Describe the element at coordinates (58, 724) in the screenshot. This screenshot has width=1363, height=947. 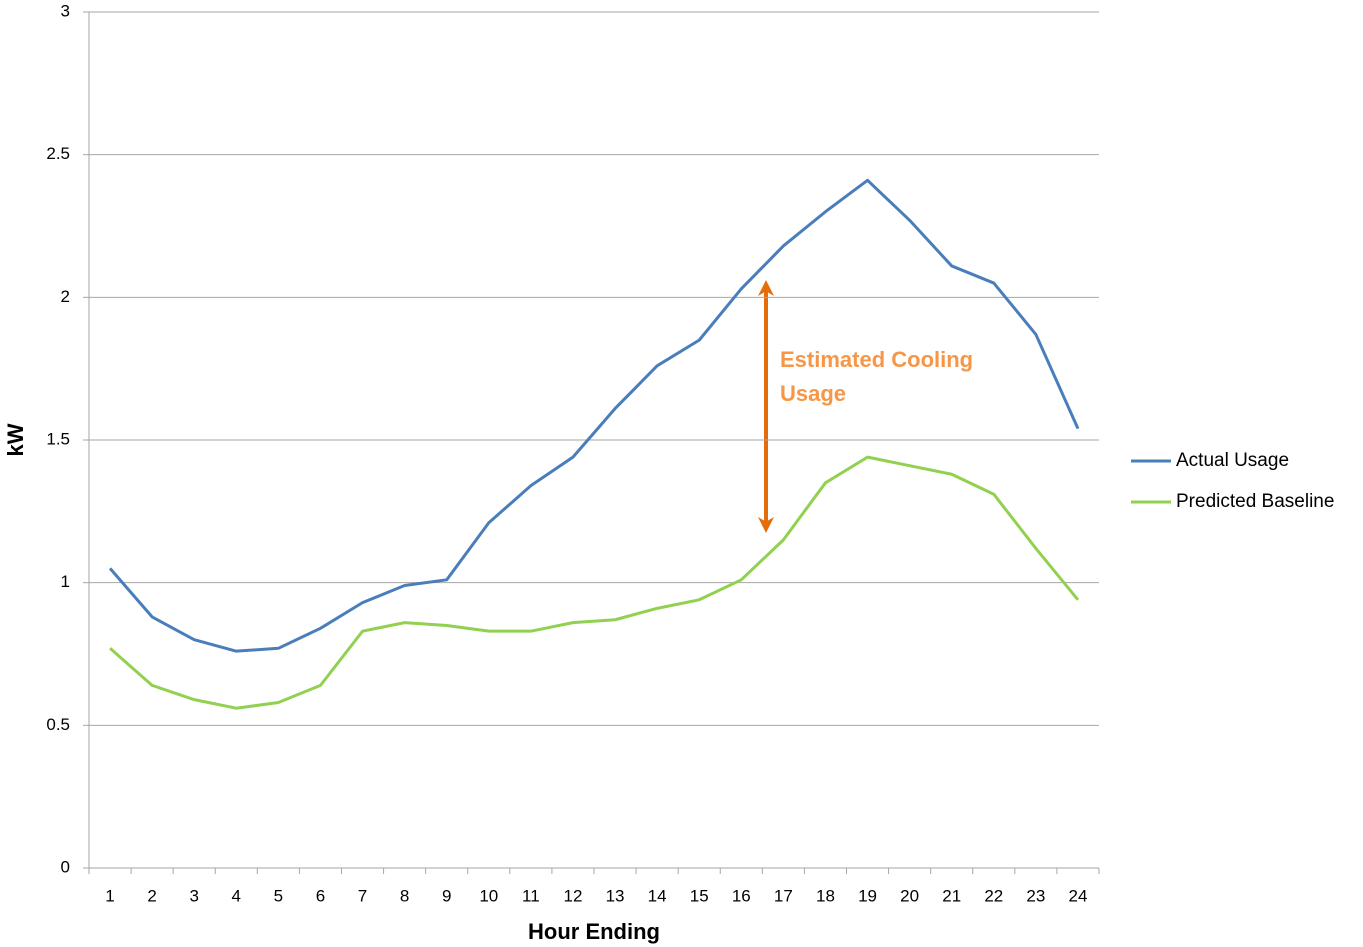
I see `y-tick-label: 0.5` at that location.